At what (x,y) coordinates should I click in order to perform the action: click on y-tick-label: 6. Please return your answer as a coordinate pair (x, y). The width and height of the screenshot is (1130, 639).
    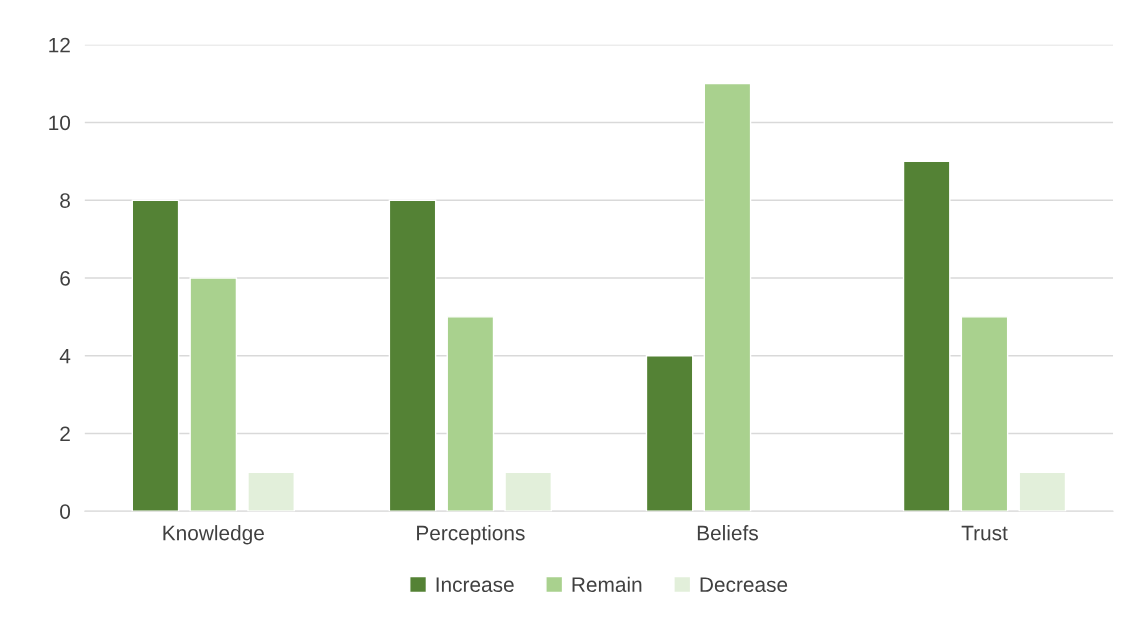
    Looking at the image, I should click on (65, 278).